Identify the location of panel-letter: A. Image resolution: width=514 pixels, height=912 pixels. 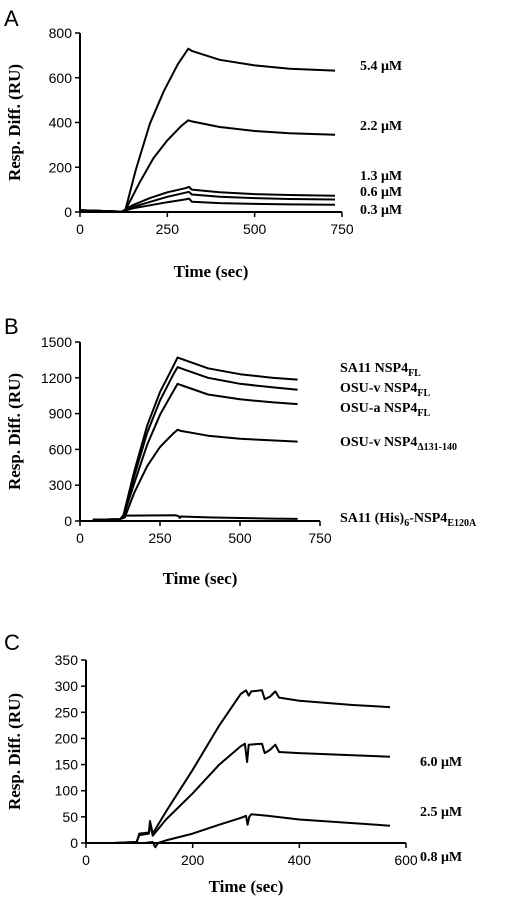
(11, 18).